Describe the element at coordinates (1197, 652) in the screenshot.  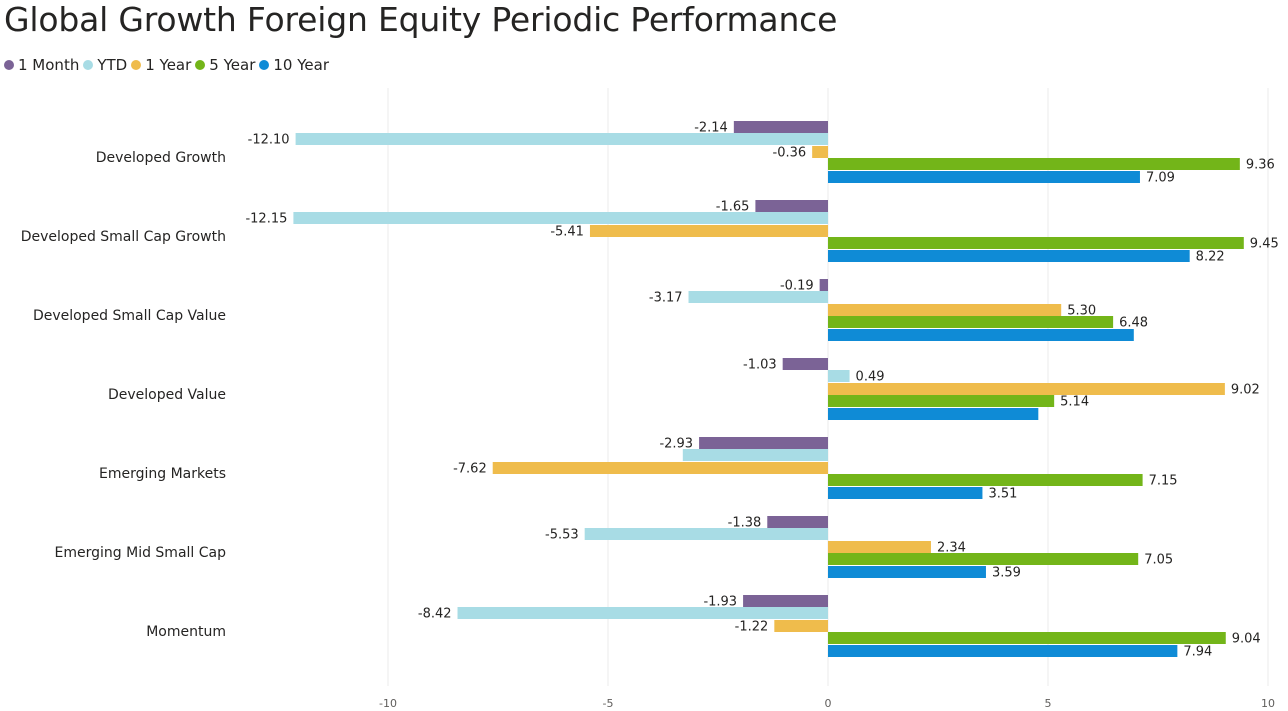
I see `data-label: 7.94` at that location.